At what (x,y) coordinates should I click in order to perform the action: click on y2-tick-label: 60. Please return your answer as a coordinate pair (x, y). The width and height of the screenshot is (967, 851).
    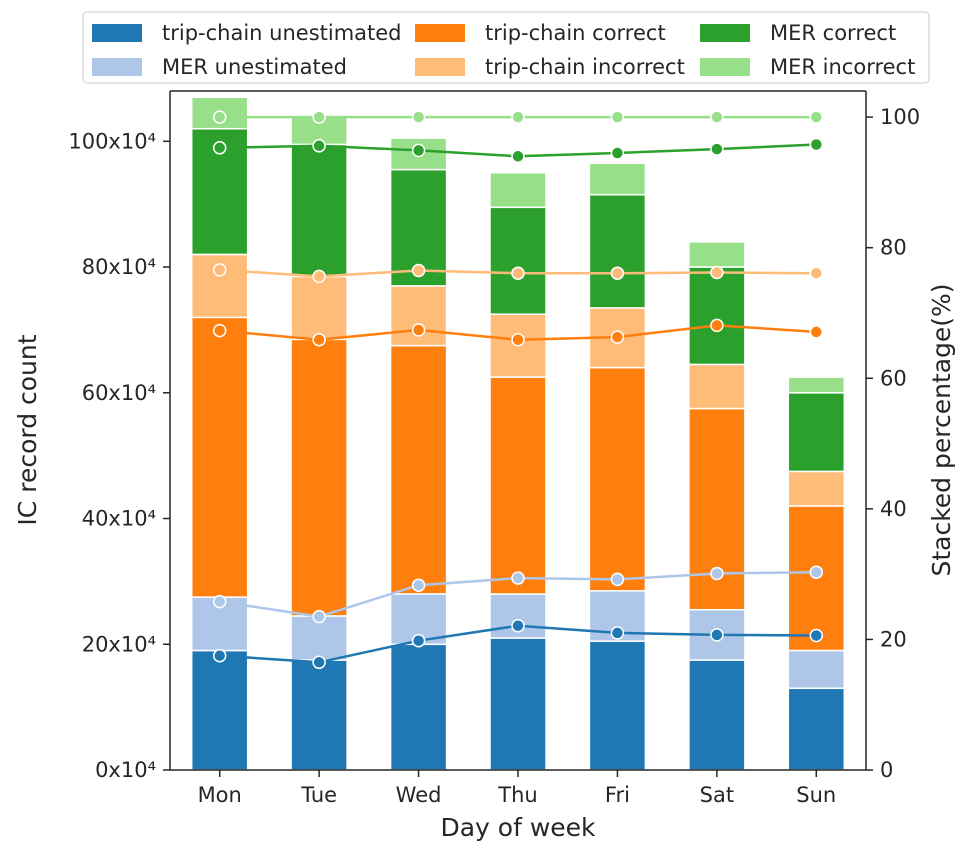
    Looking at the image, I should click on (893, 378).